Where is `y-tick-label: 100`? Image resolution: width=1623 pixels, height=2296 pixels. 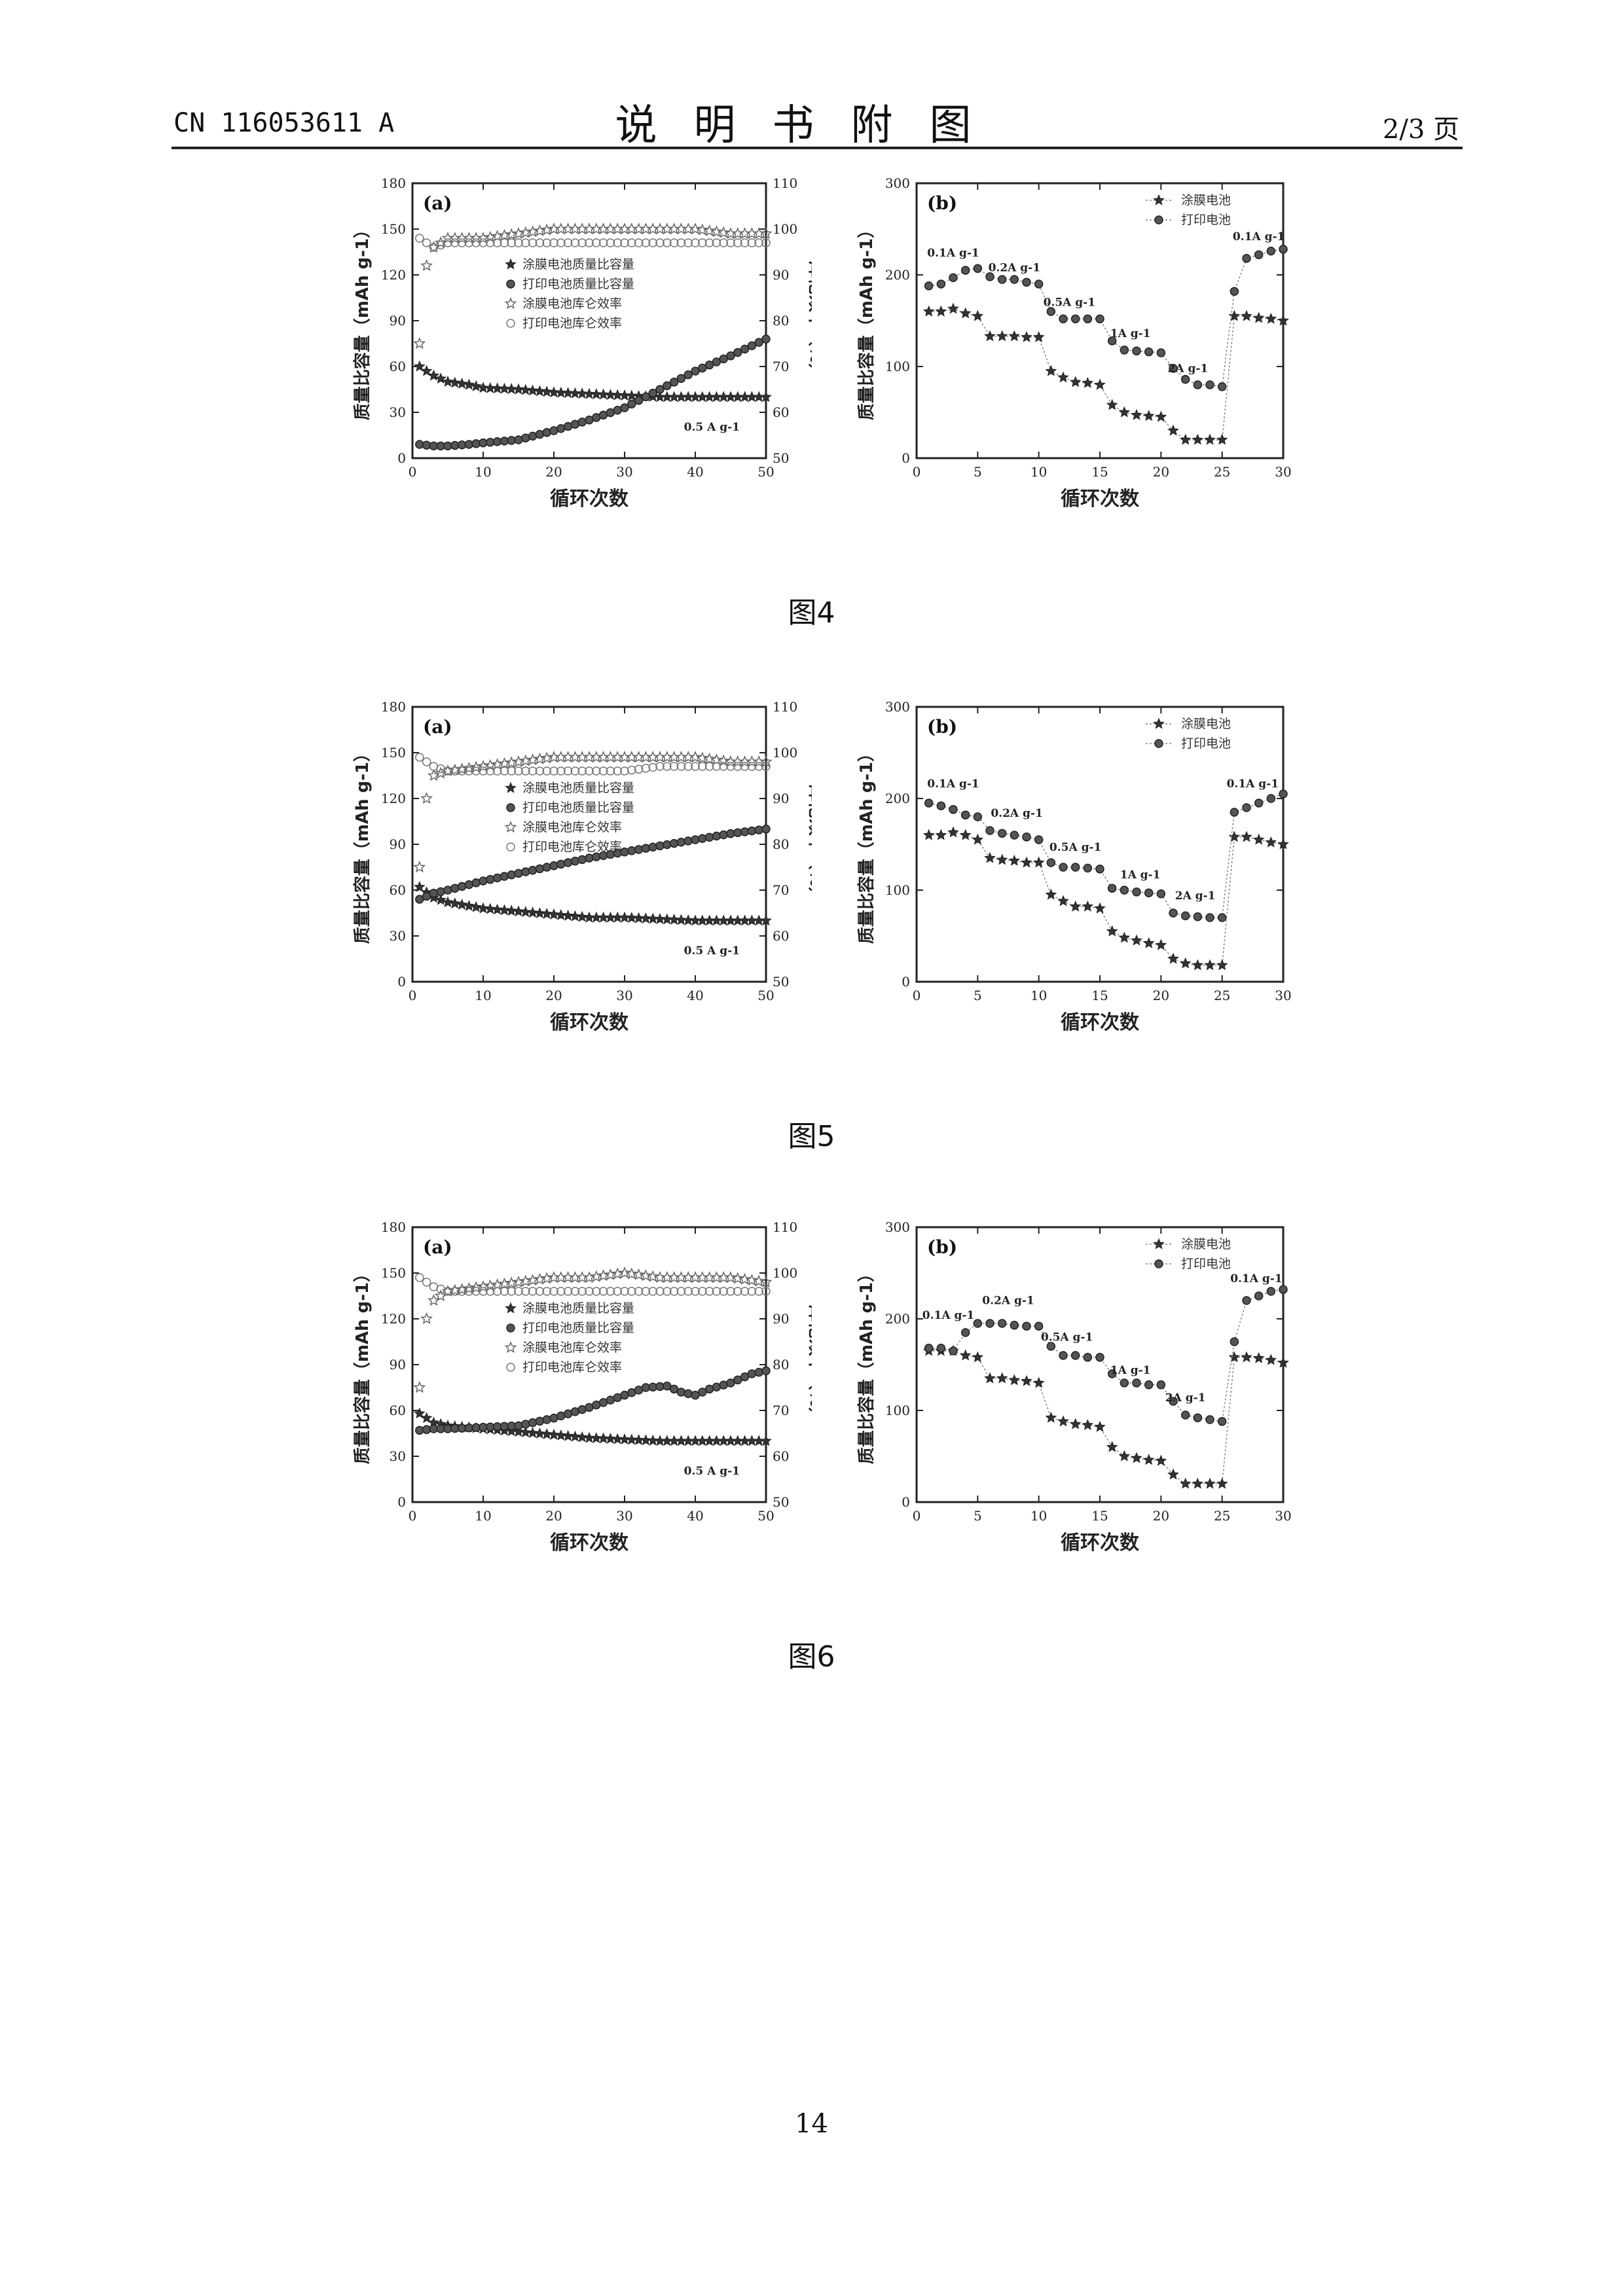 y-tick-label: 100 is located at coordinates (897, 366).